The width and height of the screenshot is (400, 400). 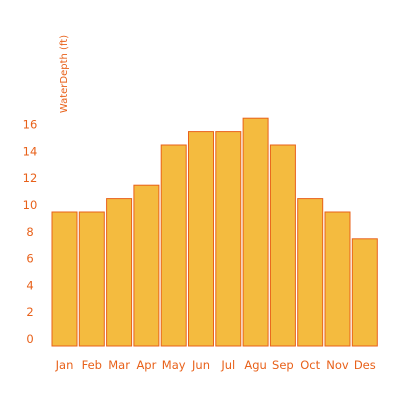 I want to click on y-tick-label: 6, so click(x=29, y=259).